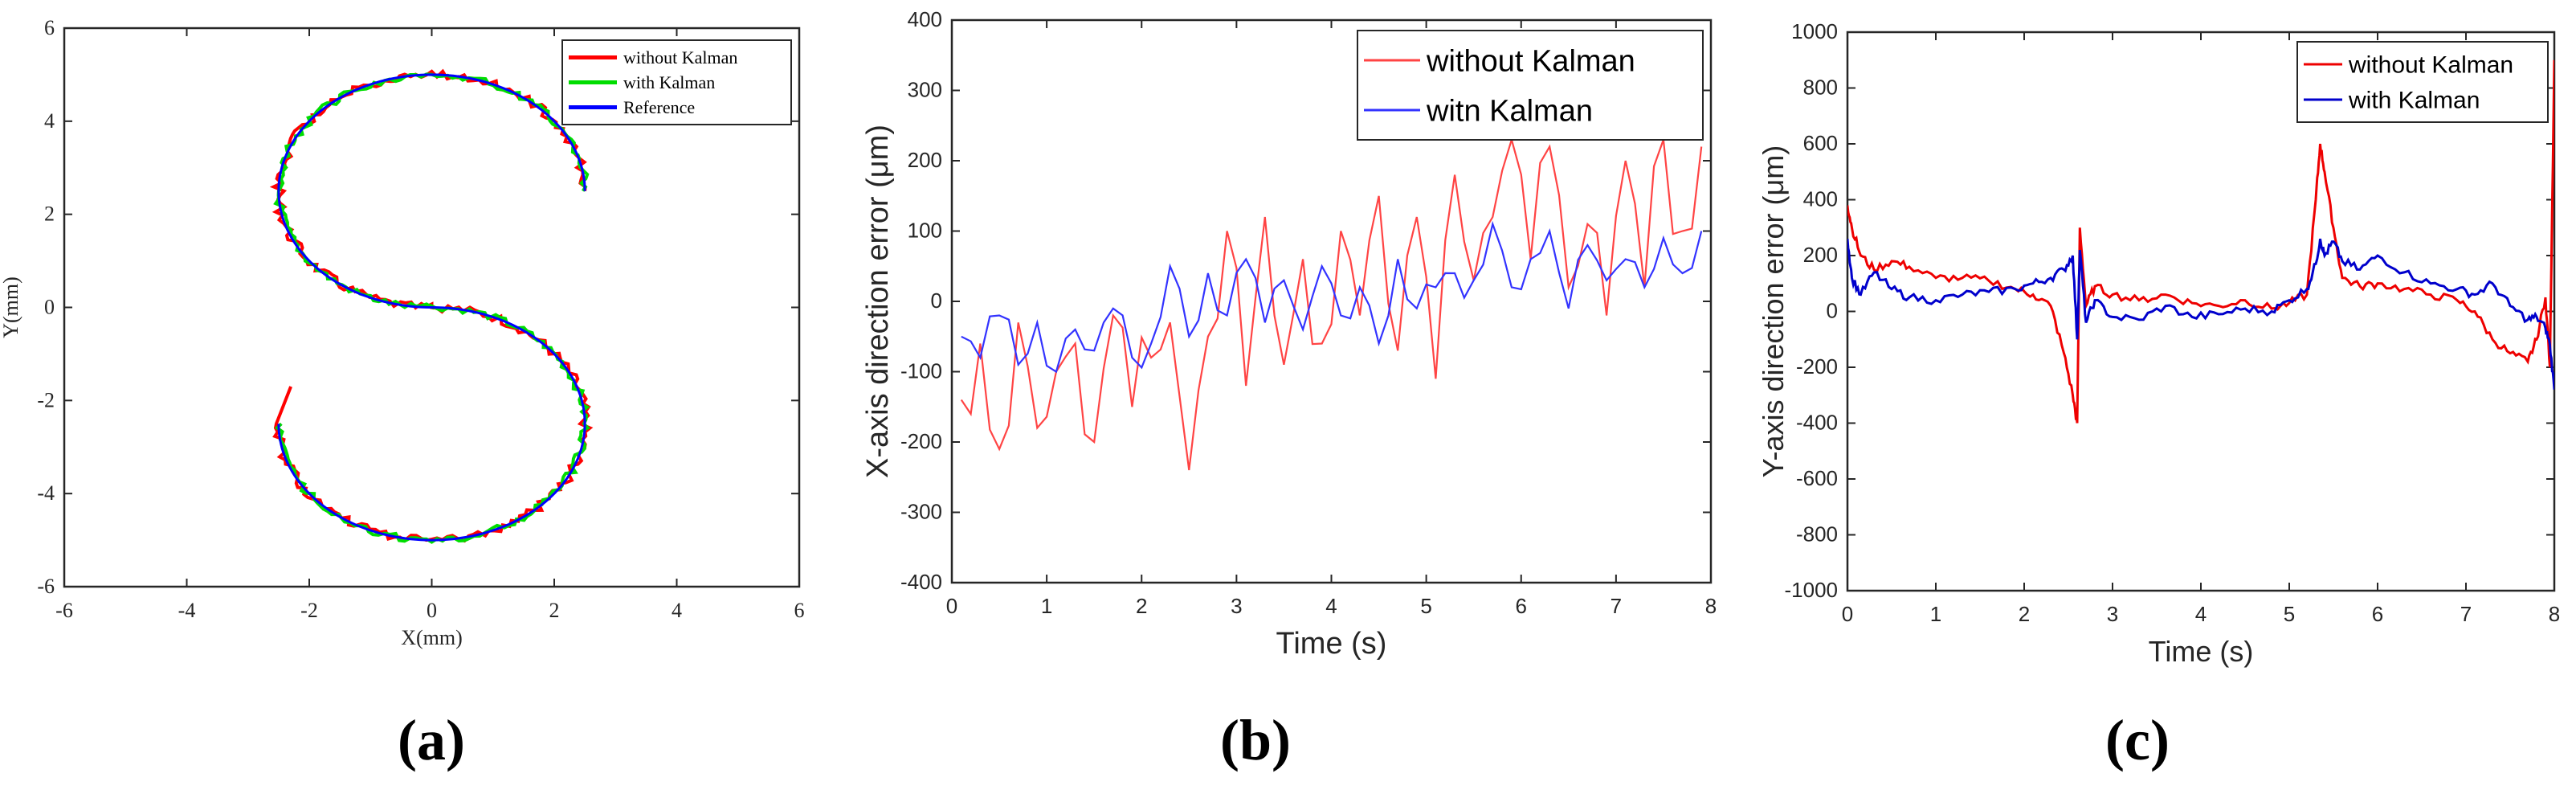  Describe the element at coordinates (1773, 311) in the screenshot. I see `y-axis-label: Y-axis direction error (μm)` at that location.